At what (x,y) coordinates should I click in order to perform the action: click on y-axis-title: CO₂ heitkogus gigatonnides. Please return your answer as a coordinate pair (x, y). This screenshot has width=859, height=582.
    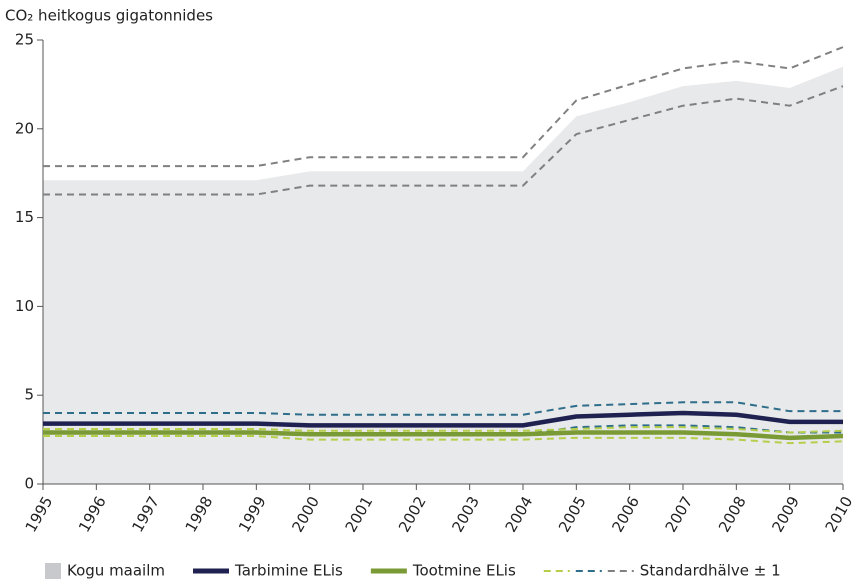
    Looking at the image, I should click on (109, 16).